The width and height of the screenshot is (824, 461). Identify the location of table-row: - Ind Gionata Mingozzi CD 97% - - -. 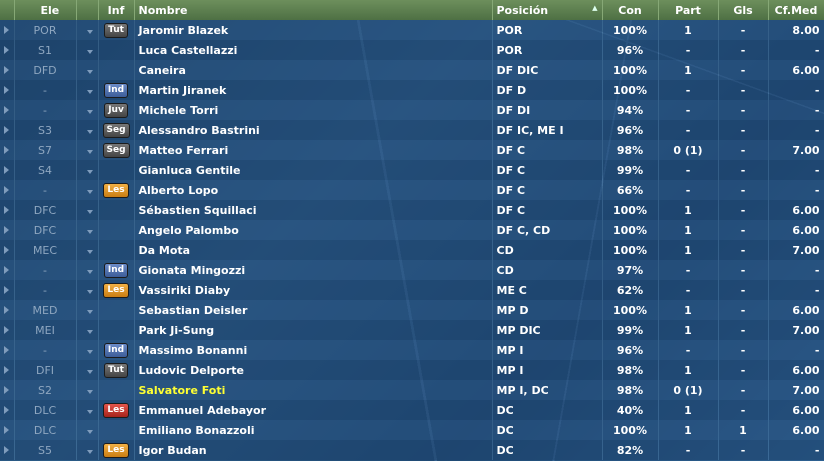
(412, 270).